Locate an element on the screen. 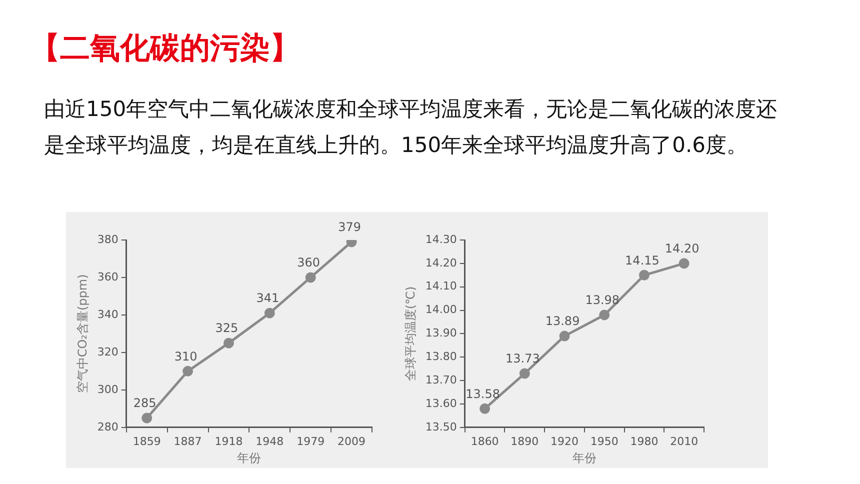 This screenshot has width=860, height=484. y-tick-label: 380 is located at coordinates (107, 239).